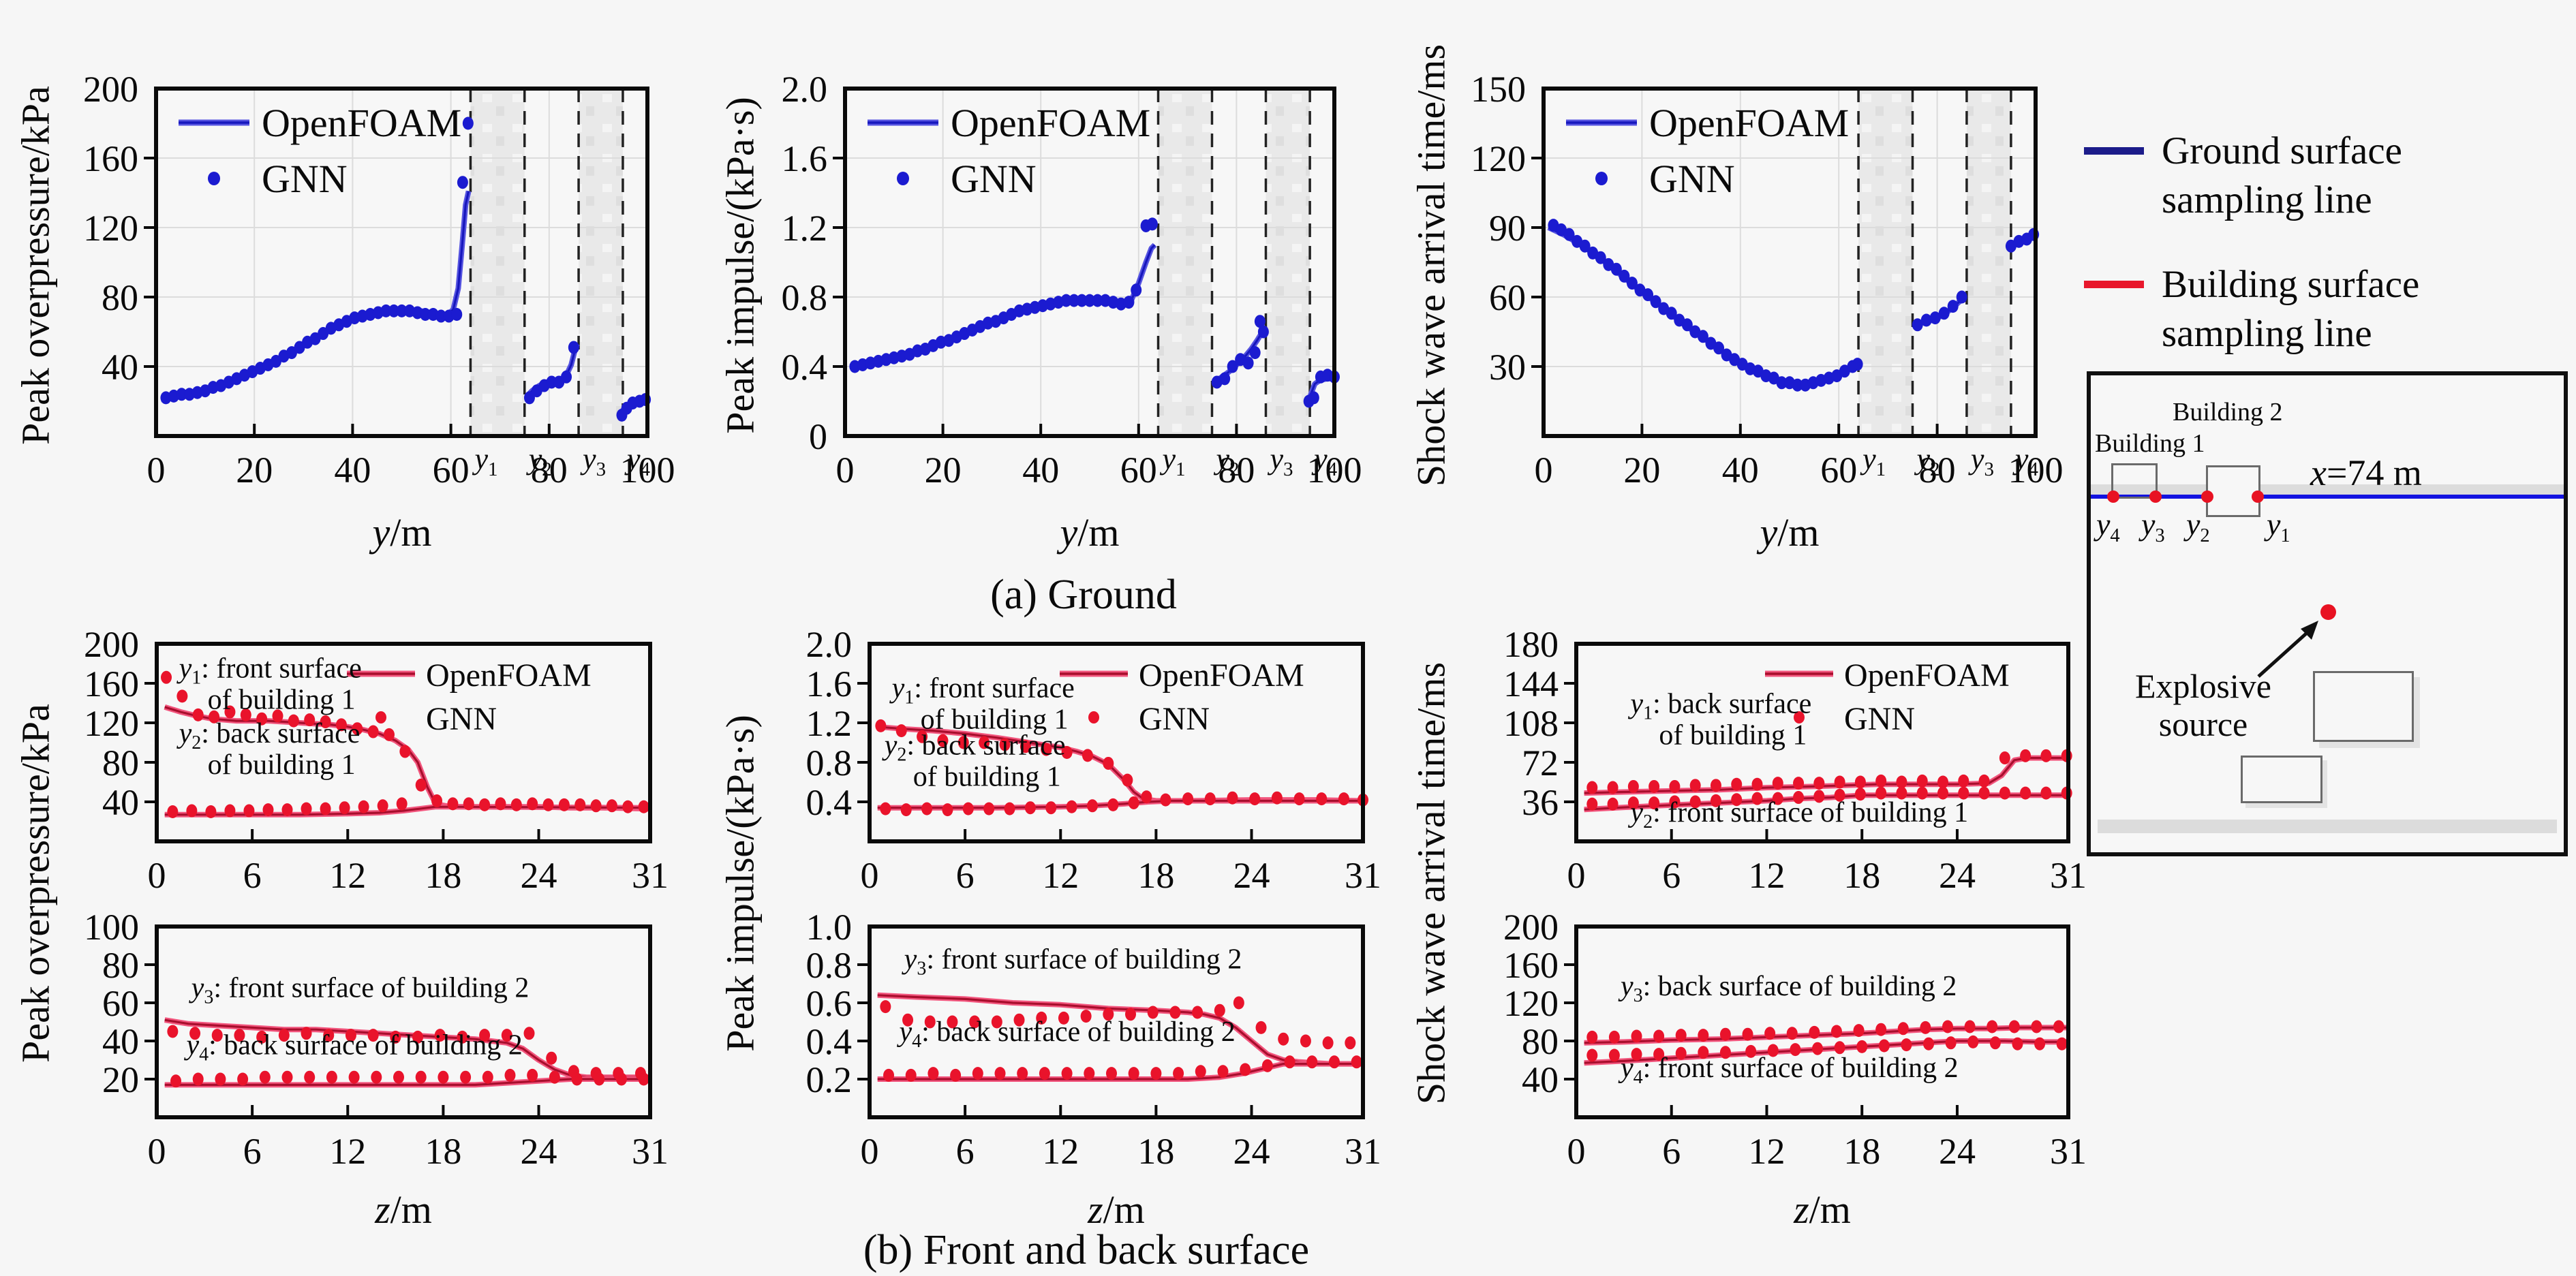 The height and width of the screenshot is (1276, 2576). I want to click on xlabel-b23: z/m, so click(1822, 1209).